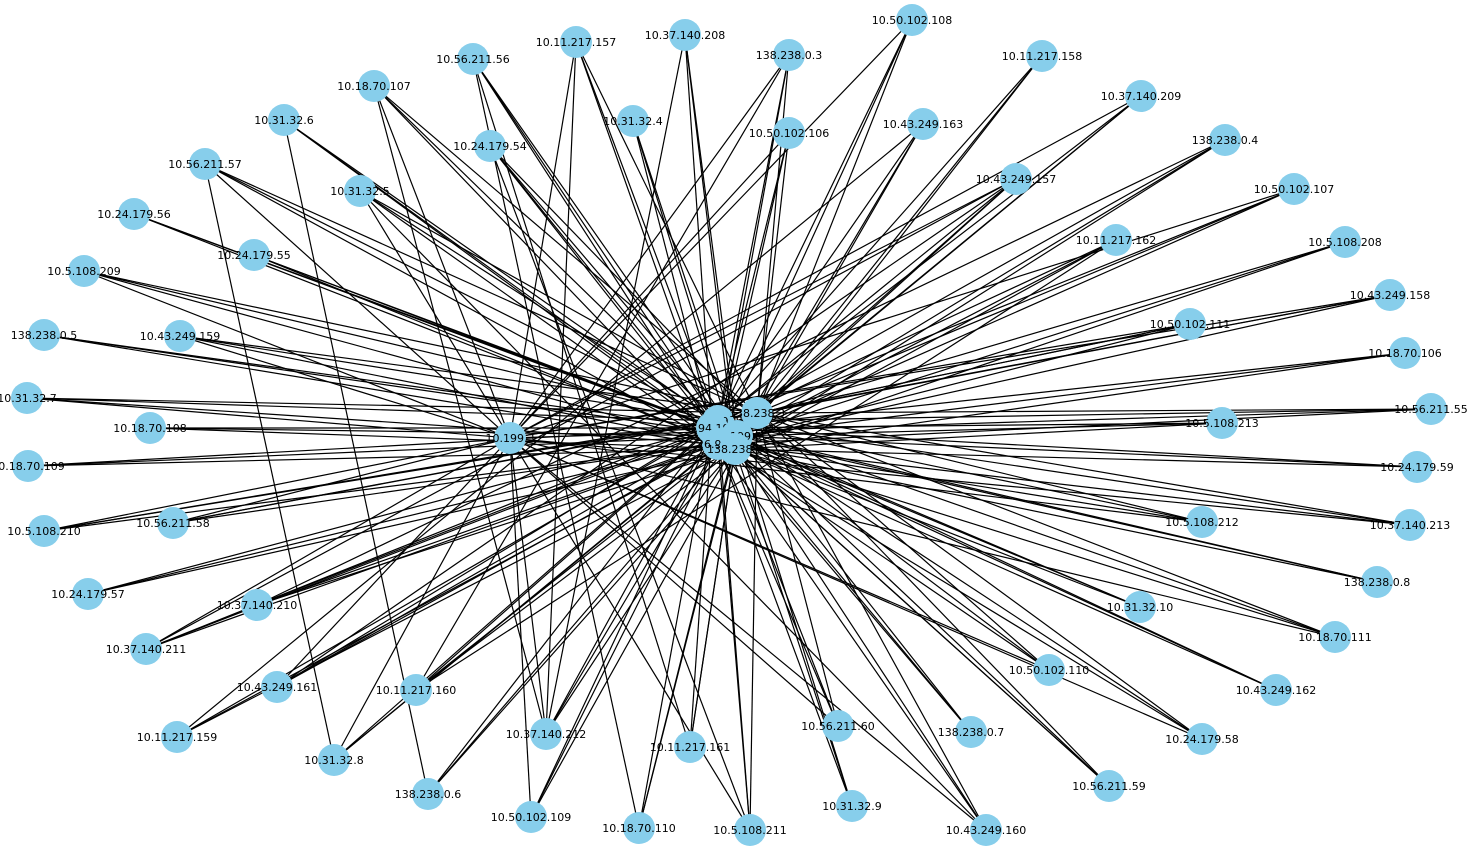 The image size is (1470, 856). I want to click on node-m18: 10.56.211.58, so click(173, 523).